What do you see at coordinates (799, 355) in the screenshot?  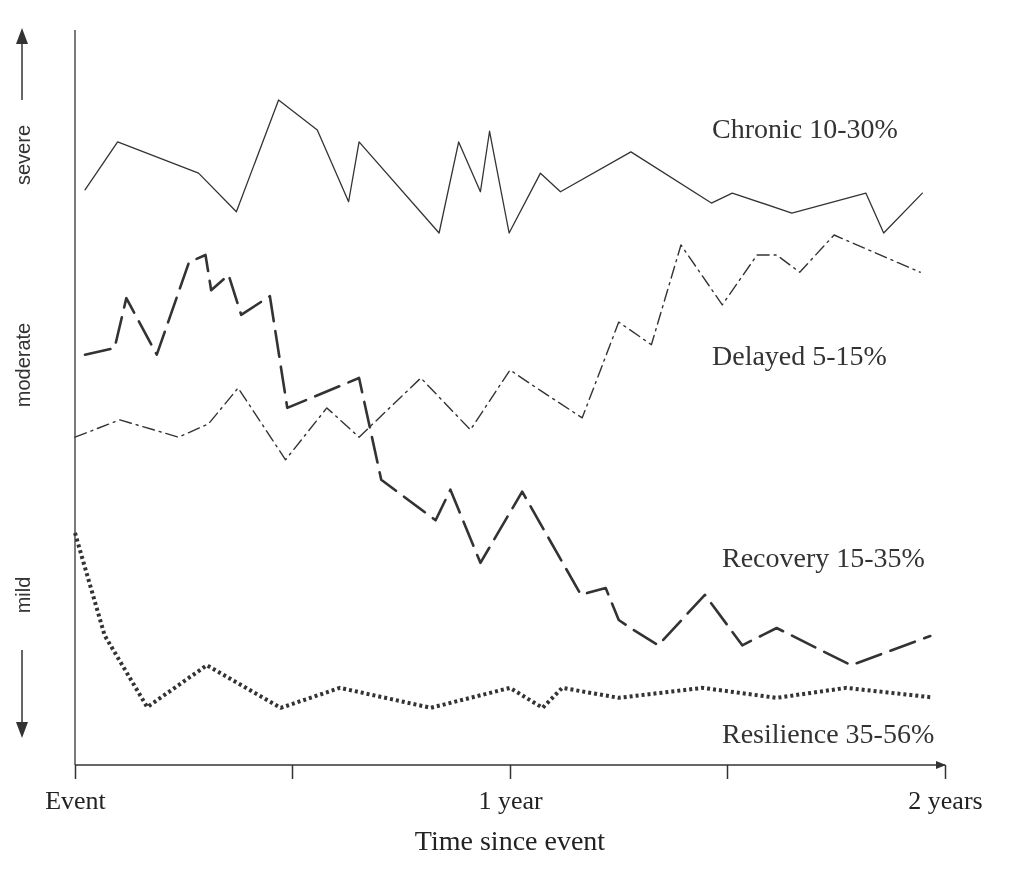 I see `series-label: Delayed 5-15%` at bounding box center [799, 355].